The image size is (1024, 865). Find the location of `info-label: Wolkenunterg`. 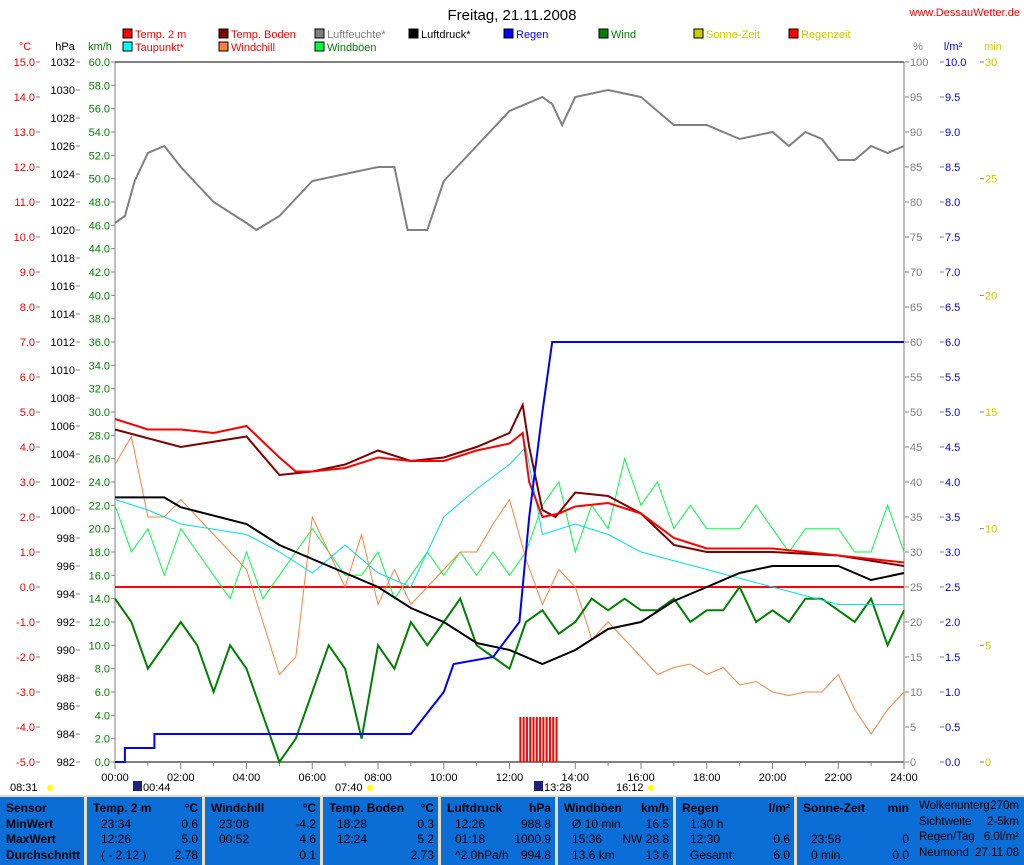

info-label: Wolkenunterg is located at coordinates (954, 806).